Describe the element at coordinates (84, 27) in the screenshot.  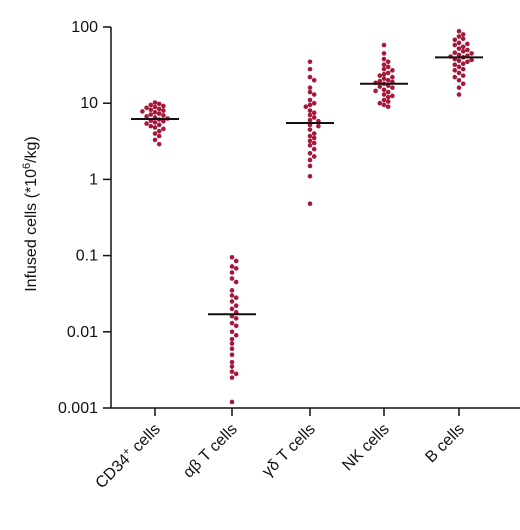
I see `y-tick-label: 100` at that location.